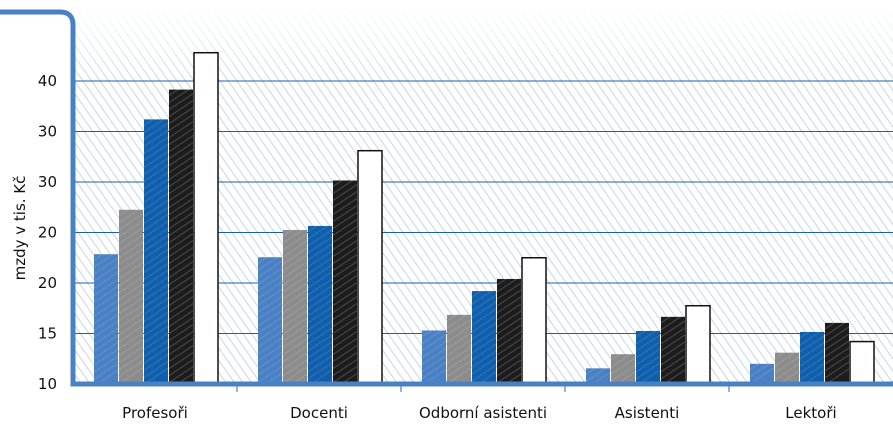 This screenshot has width=893, height=424. What do you see at coordinates (20, 228) in the screenshot?
I see `y-axis-label: mzdy v tis. Kč` at bounding box center [20, 228].